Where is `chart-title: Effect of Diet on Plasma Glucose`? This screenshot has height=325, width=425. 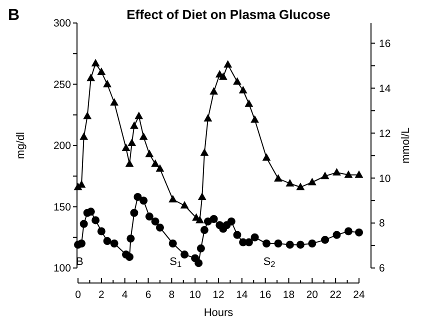 chart-title: Effect of Diet on Plasma Glucose is located at coordinates (228, 14).